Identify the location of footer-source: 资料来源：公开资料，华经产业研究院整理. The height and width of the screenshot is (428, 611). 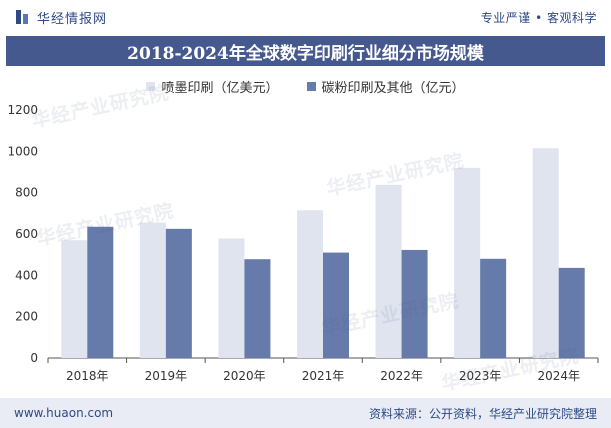
(482, 413).